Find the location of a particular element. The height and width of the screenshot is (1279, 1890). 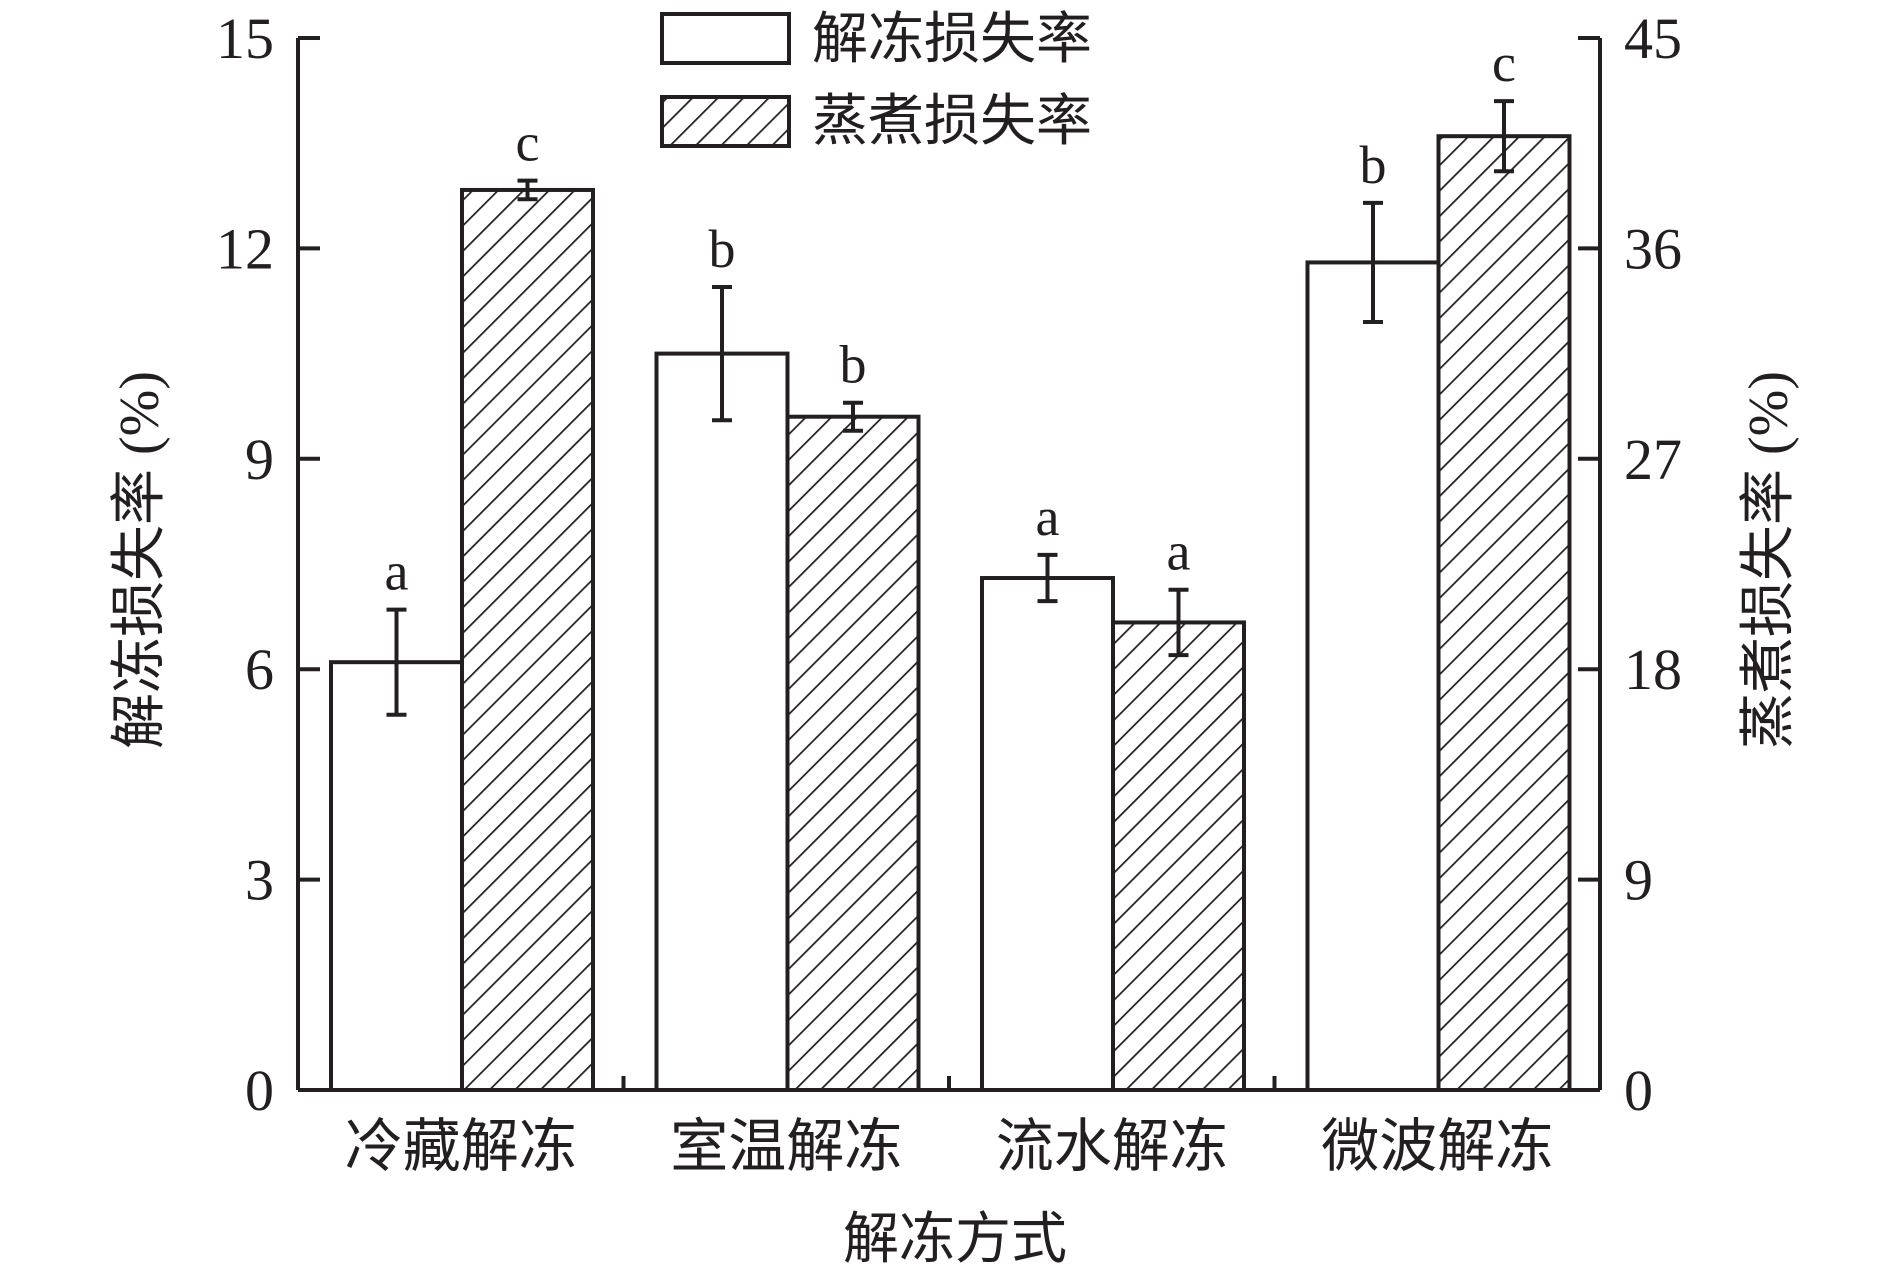

right-tick-label: 45 is located at coordinates (1653, 38).